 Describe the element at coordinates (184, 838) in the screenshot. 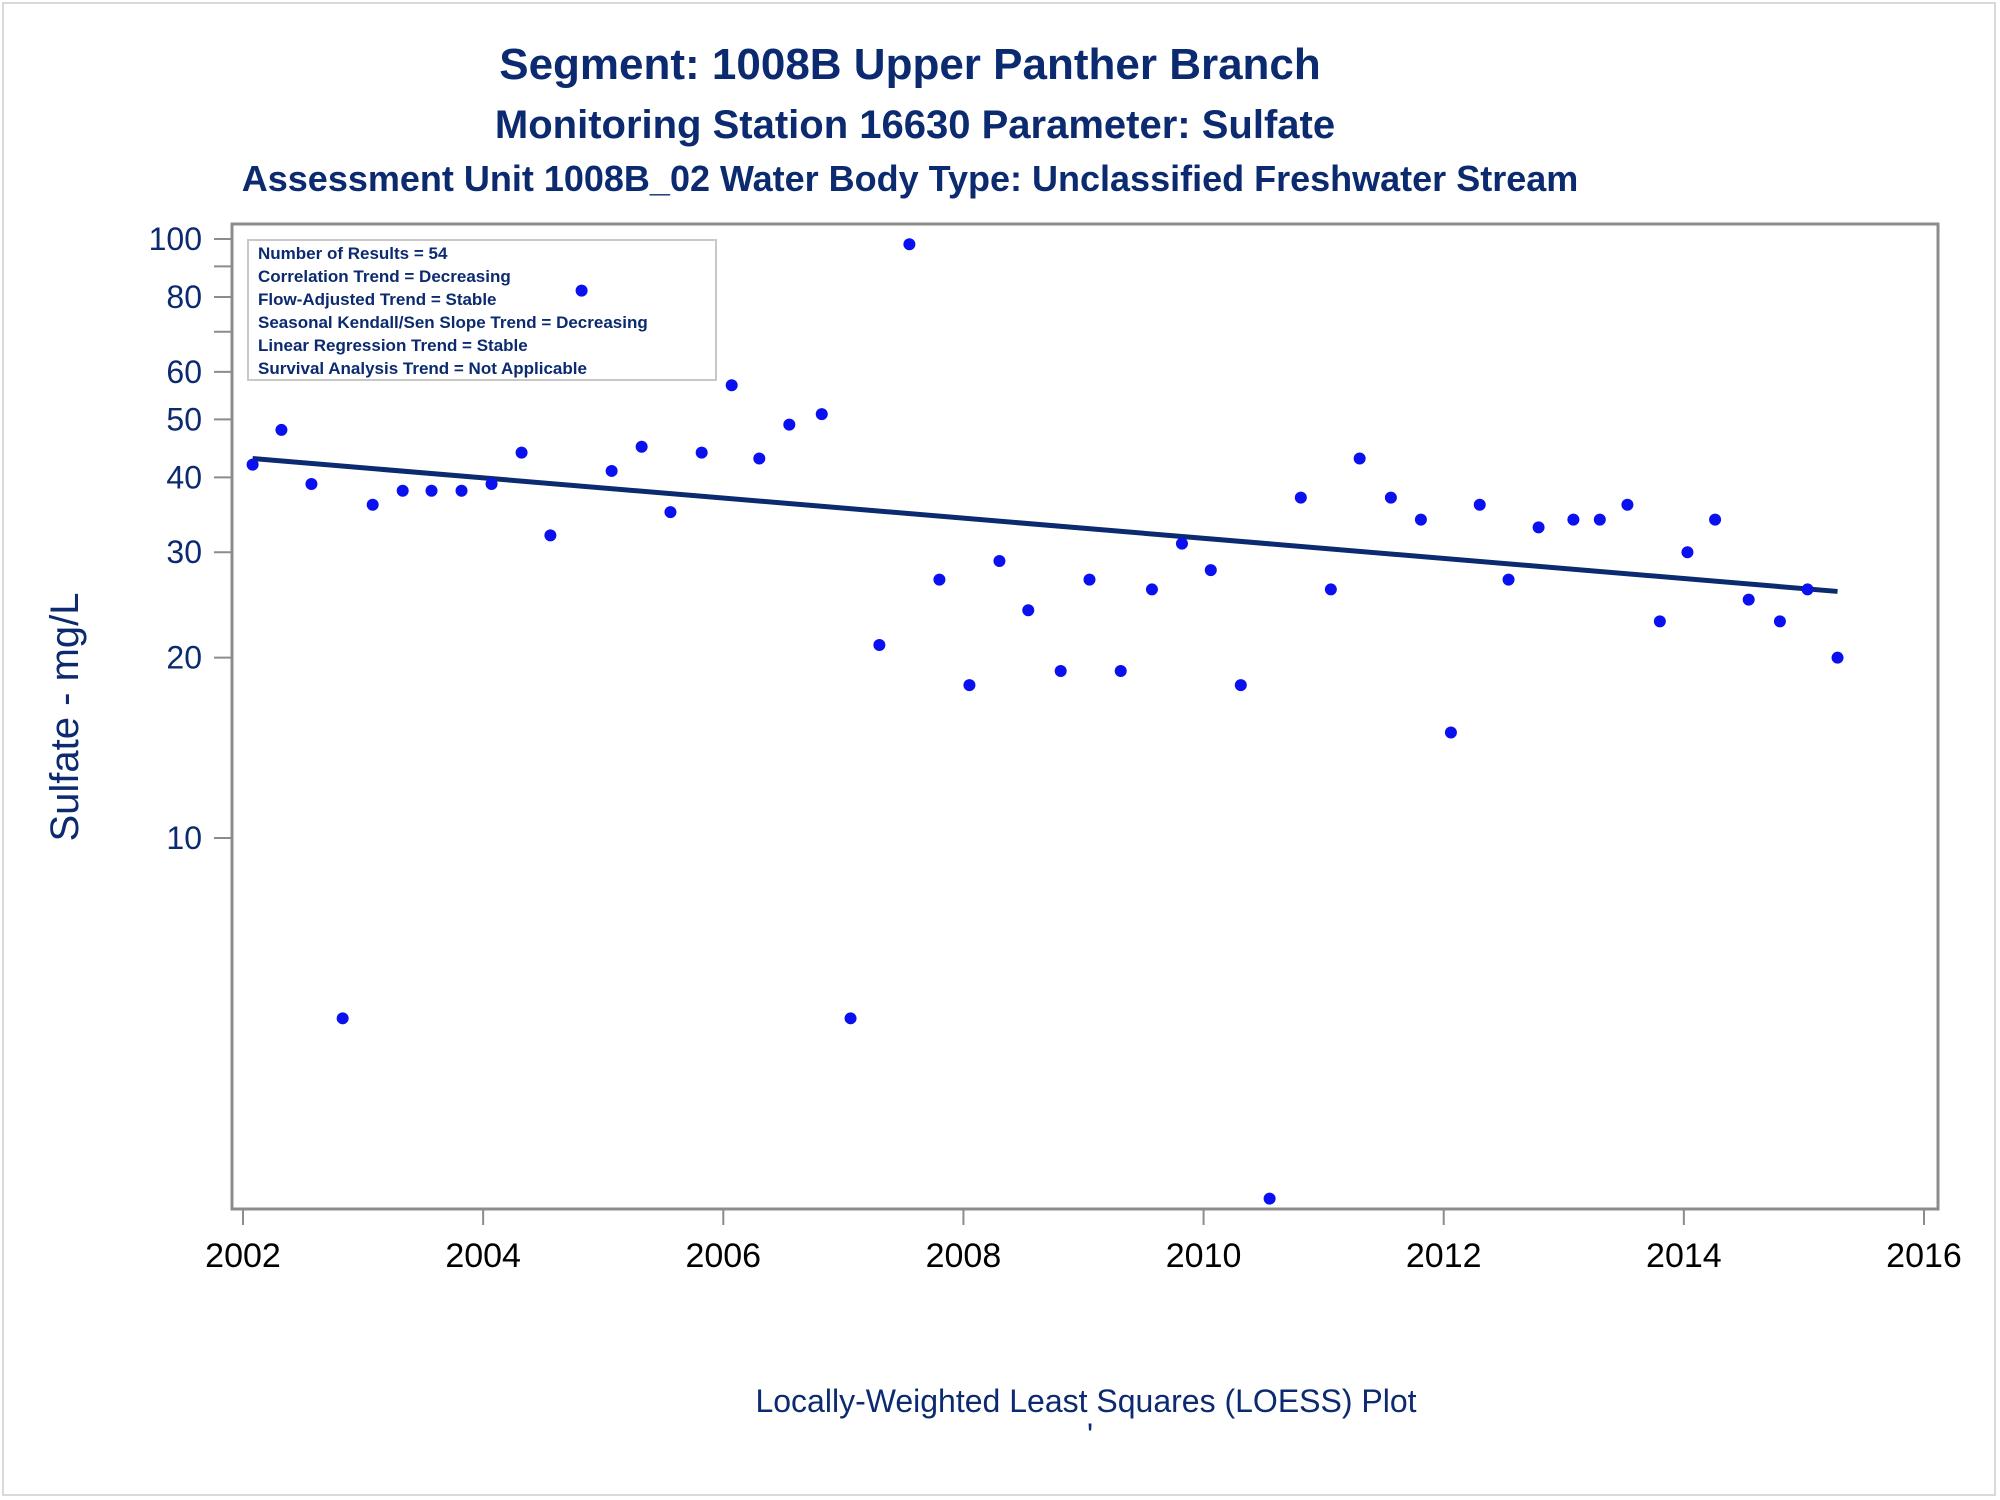

I see `y-tick-label-10: 10` at that location.